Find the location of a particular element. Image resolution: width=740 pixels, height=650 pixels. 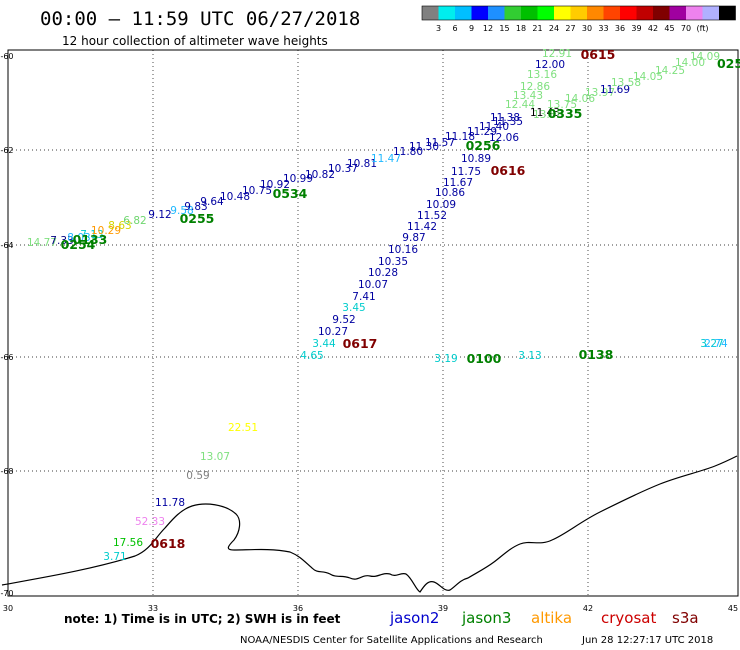

lat-tick-label: -62 is located at coordinates (6, 150).